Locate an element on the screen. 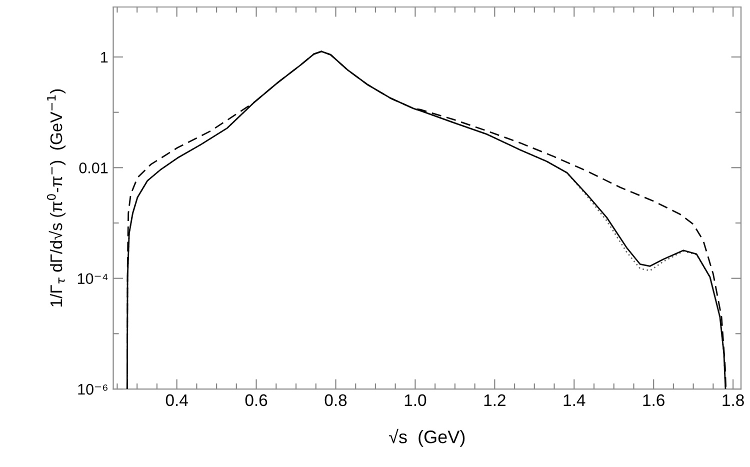  x-tick-label: 1.4 is located at coordinates (575, 400).